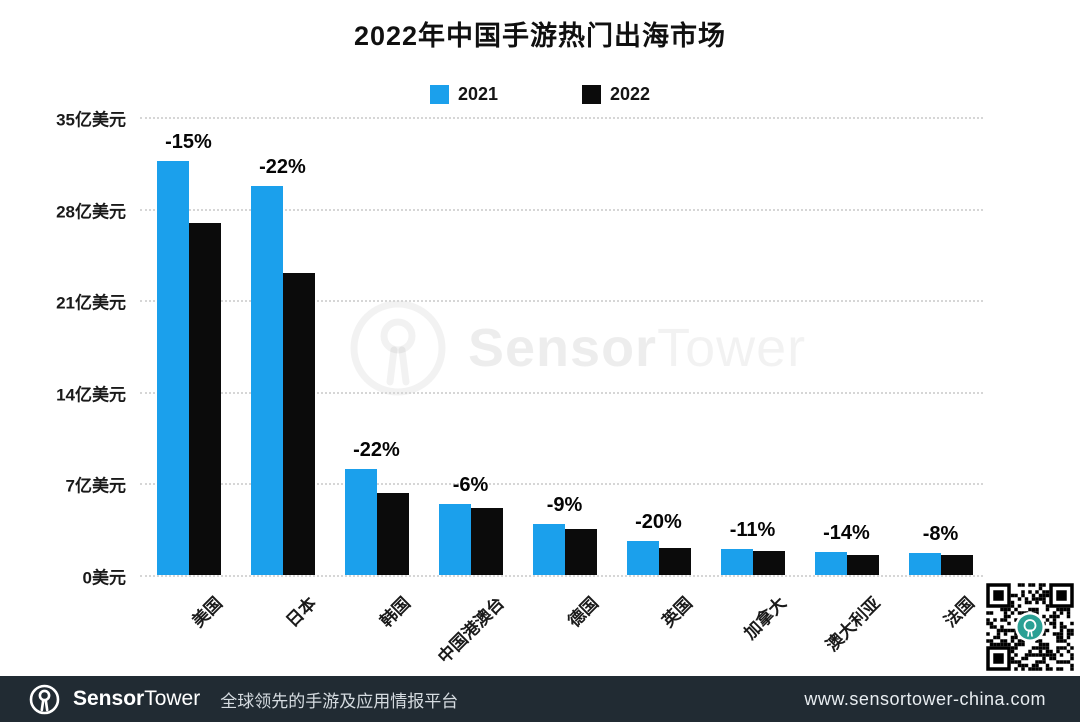 Image resolution: width=1080 pixels, height=722 pixels. I want to click on footer-brand-light: Tower, so click(172, 698).